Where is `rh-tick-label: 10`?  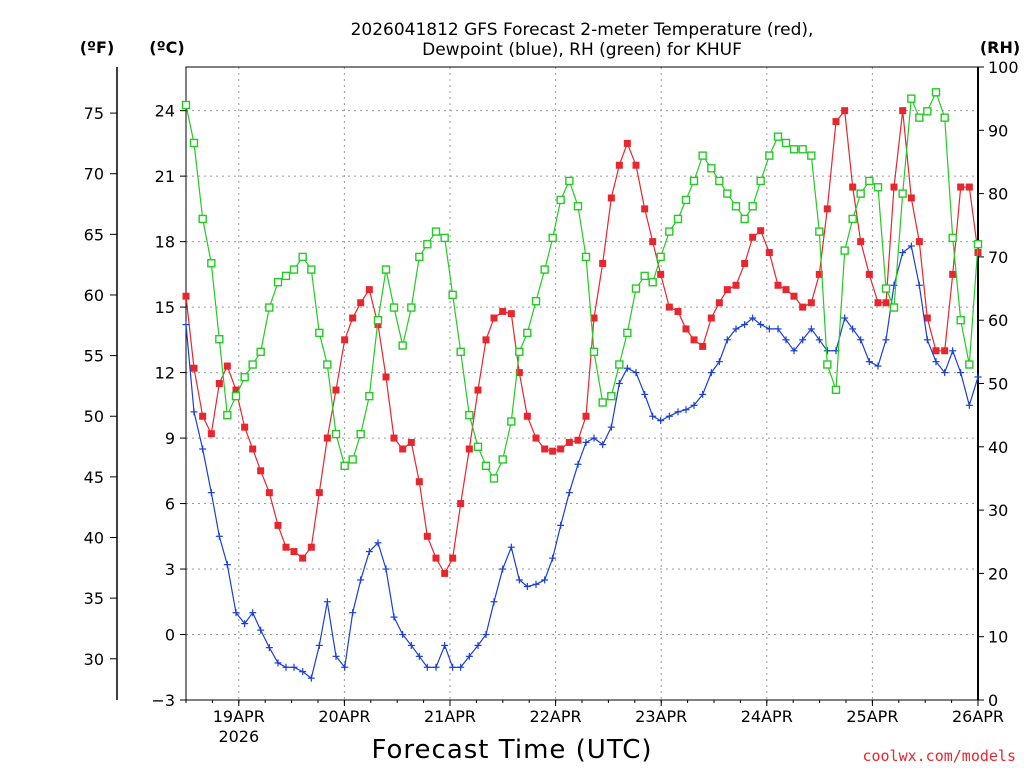 rh-tick-label: 10 is located at coordinates (998, 637).